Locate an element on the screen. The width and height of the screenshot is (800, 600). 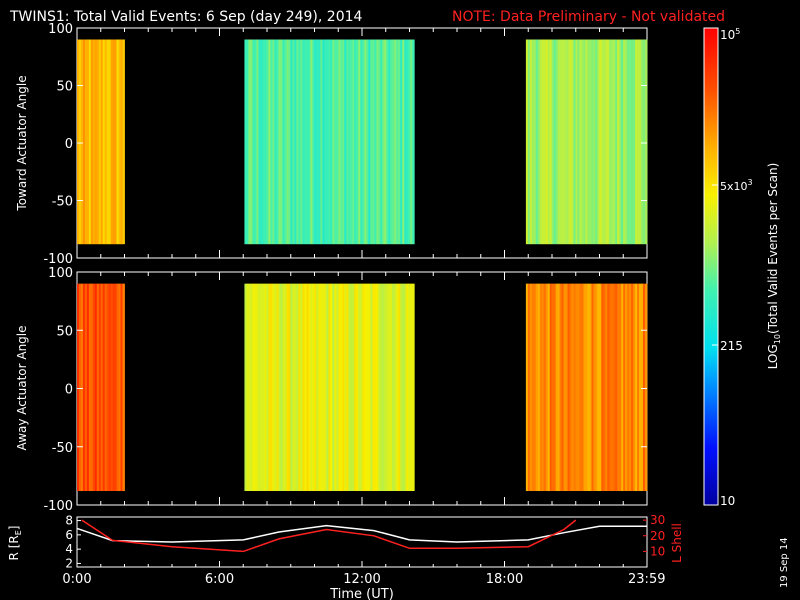
y-tick-label: -100 is located at coordinates (58, 259).